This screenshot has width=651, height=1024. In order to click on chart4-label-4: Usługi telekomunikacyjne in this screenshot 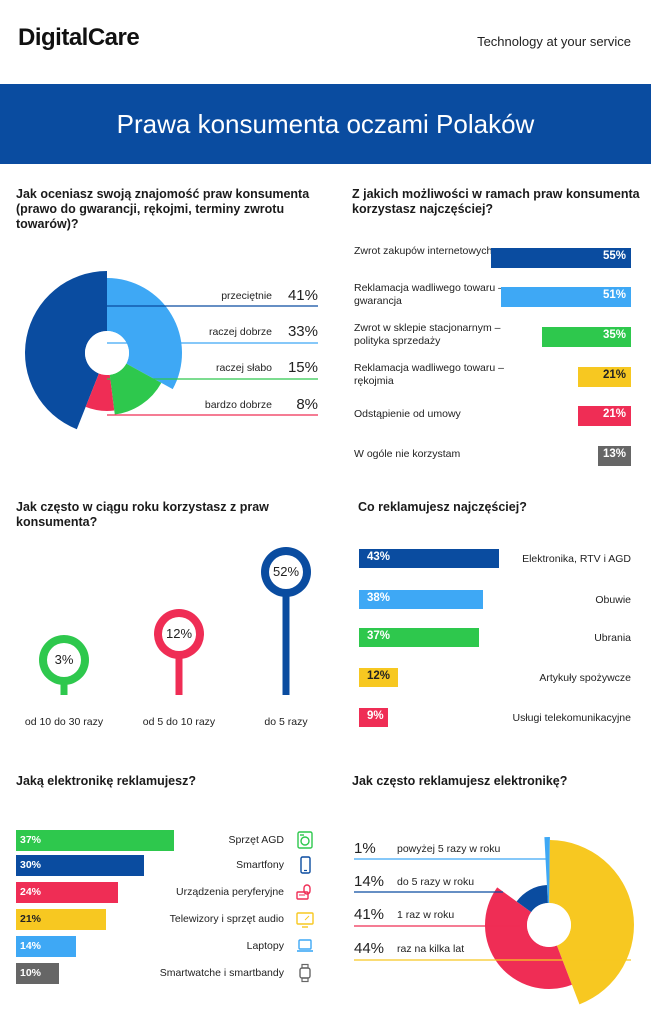, I will do `click(571, 718)`.